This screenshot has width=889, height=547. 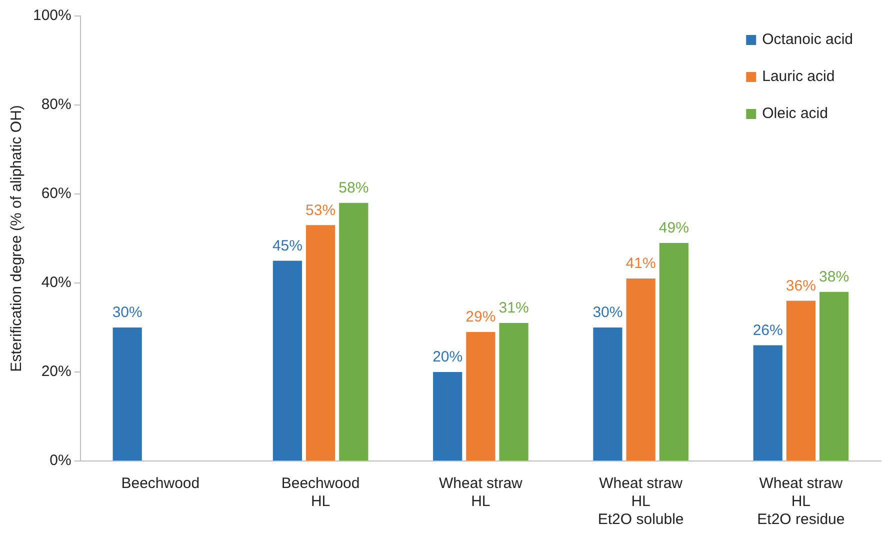 I want to click on data-label: 38%, so click(x=834, y=277).